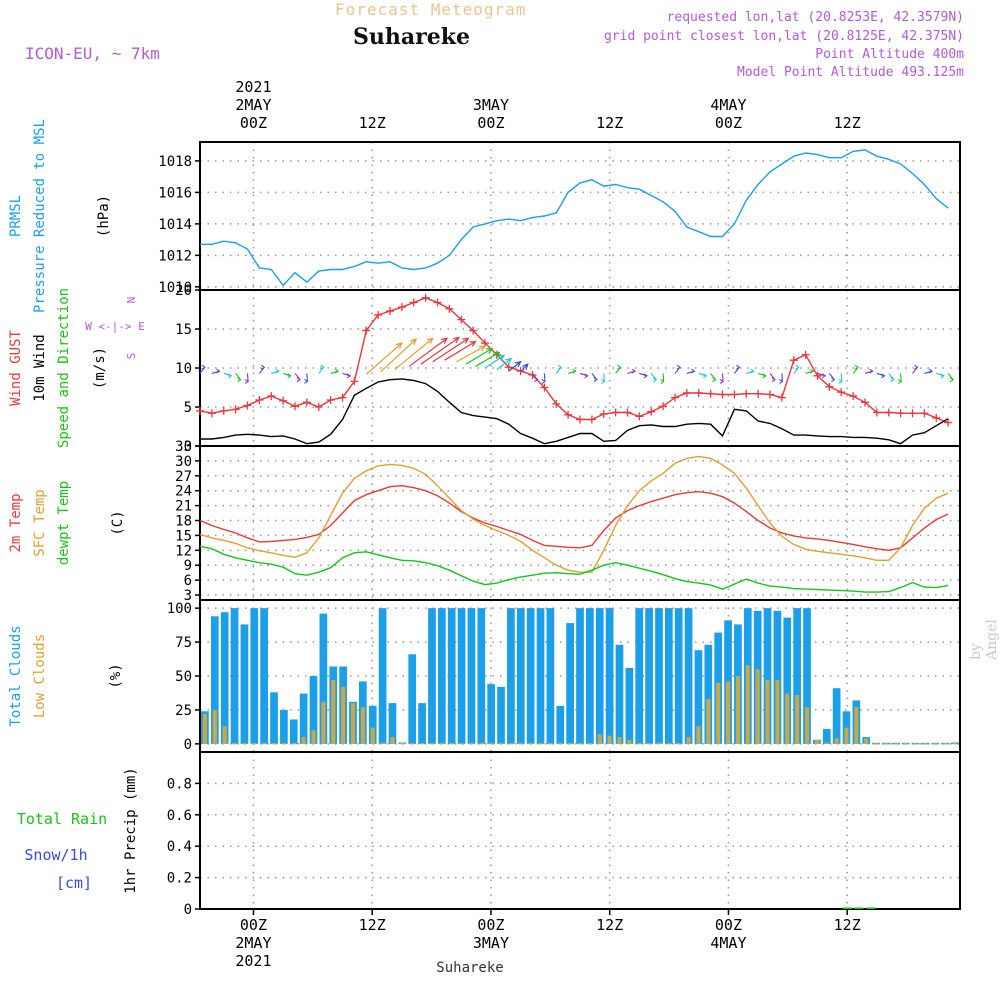 This screenshot has height=1000, width=1000. Describe the element at coordinates (40, 216) in the screenshot. I see `panel-label: Pressure Reduced to MSL` at that location.